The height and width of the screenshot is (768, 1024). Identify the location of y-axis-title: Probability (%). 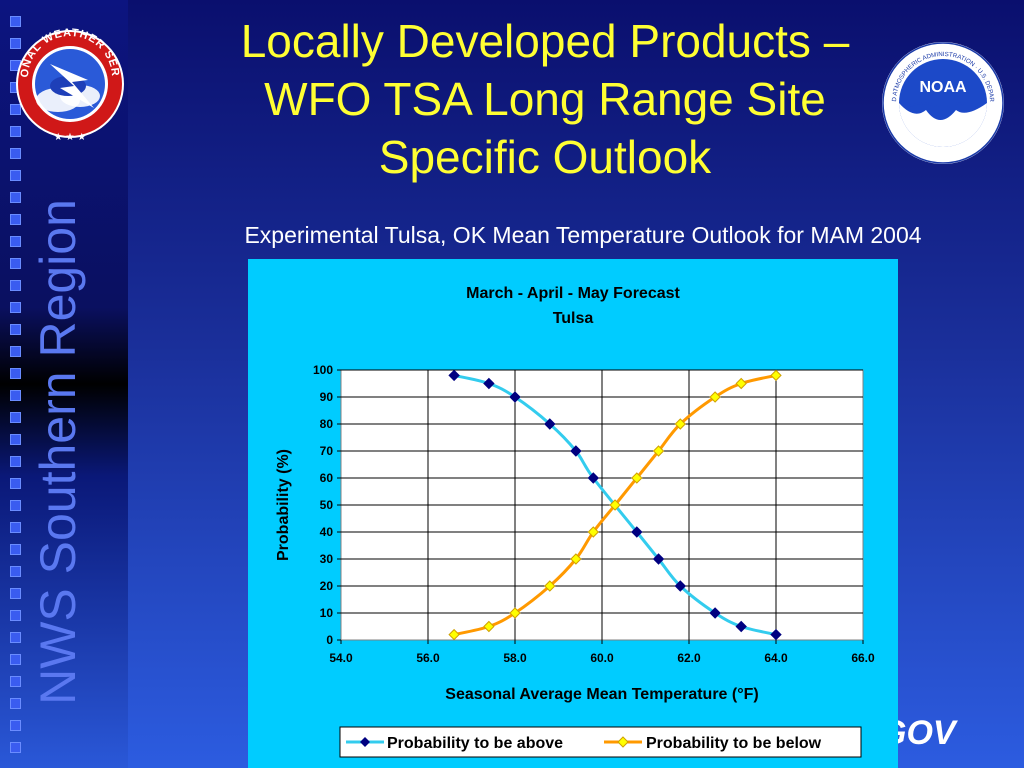
(283, 505).